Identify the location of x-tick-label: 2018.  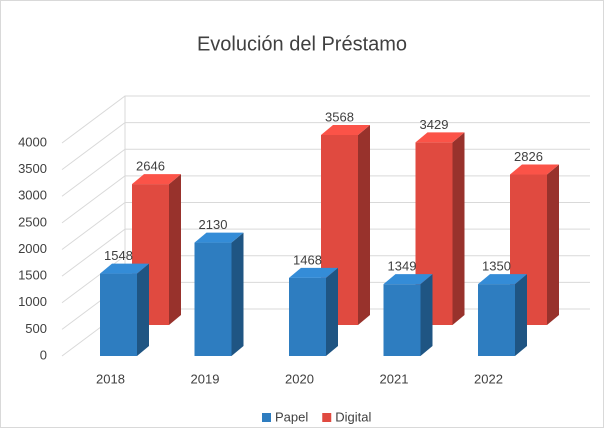
(110, 378).